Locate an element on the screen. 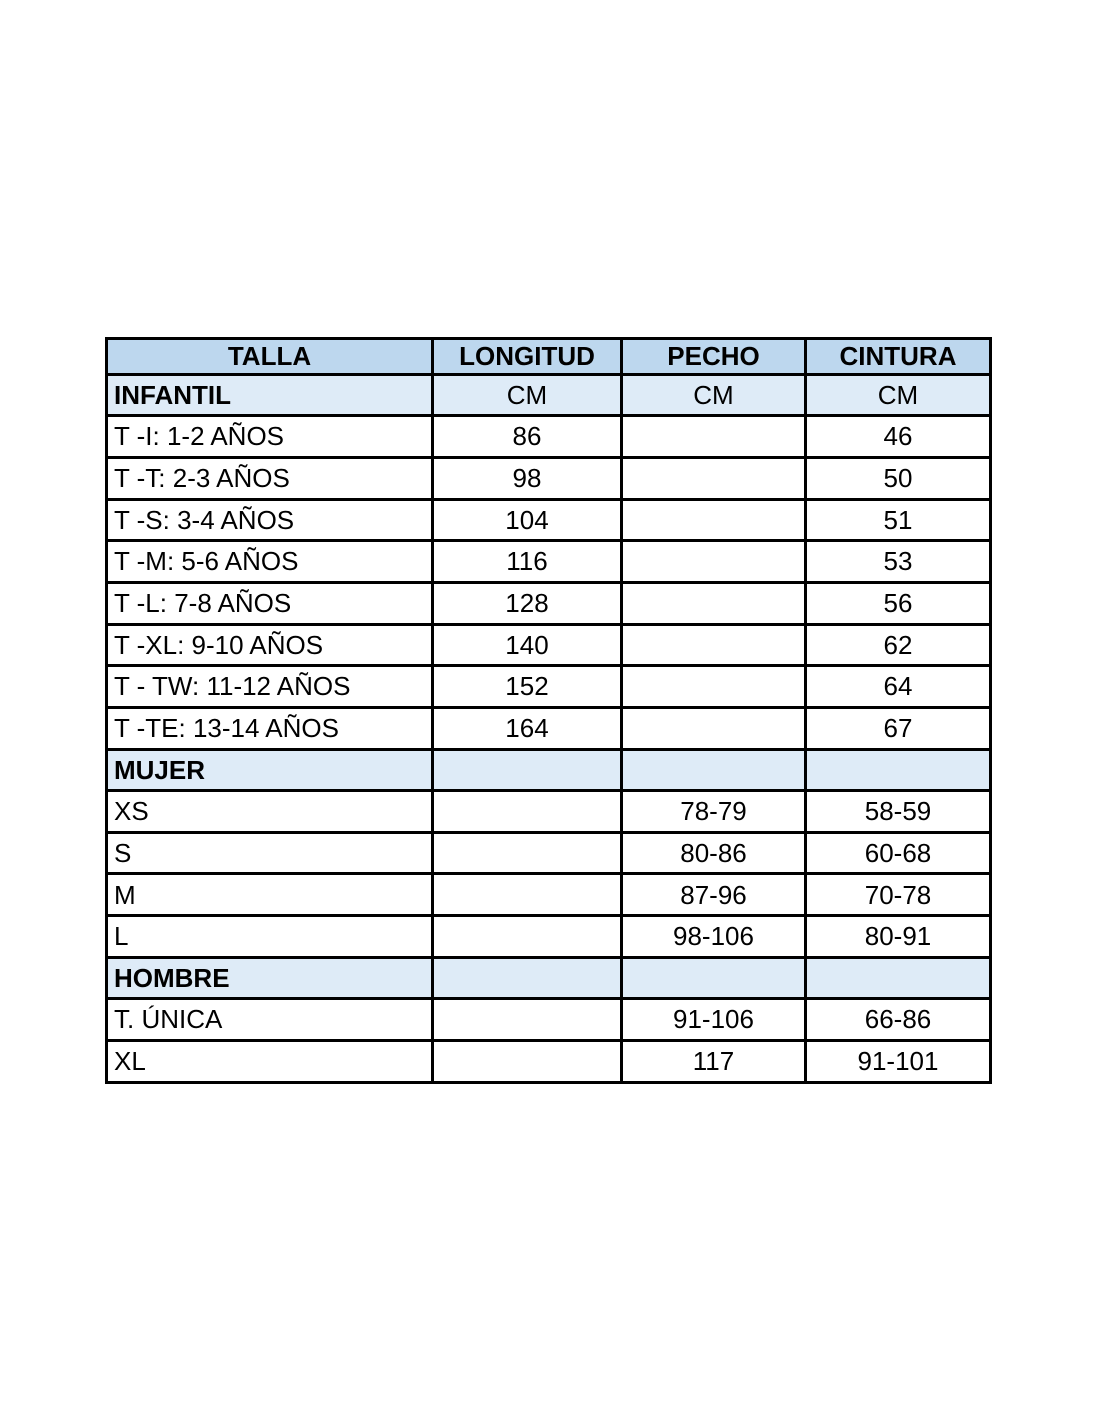 This screenshot has height=1422, width=1100. value-cell: 46 is located at coordinates (898, 436).